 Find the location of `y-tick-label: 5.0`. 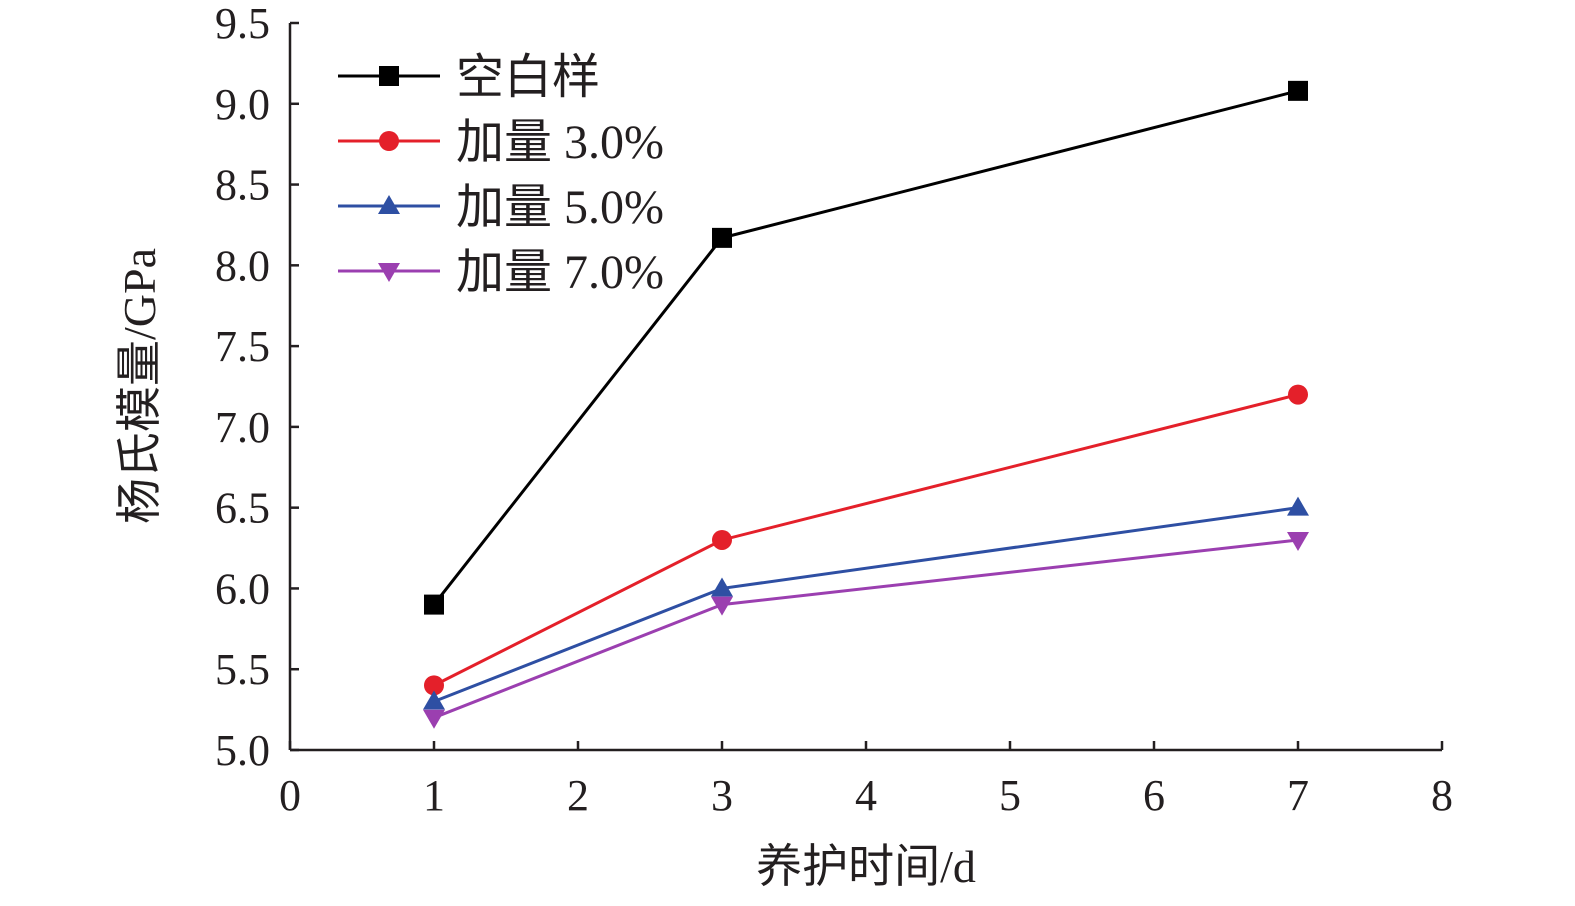

y-tick-label: 5.0 is located at coordinates (242, 750).